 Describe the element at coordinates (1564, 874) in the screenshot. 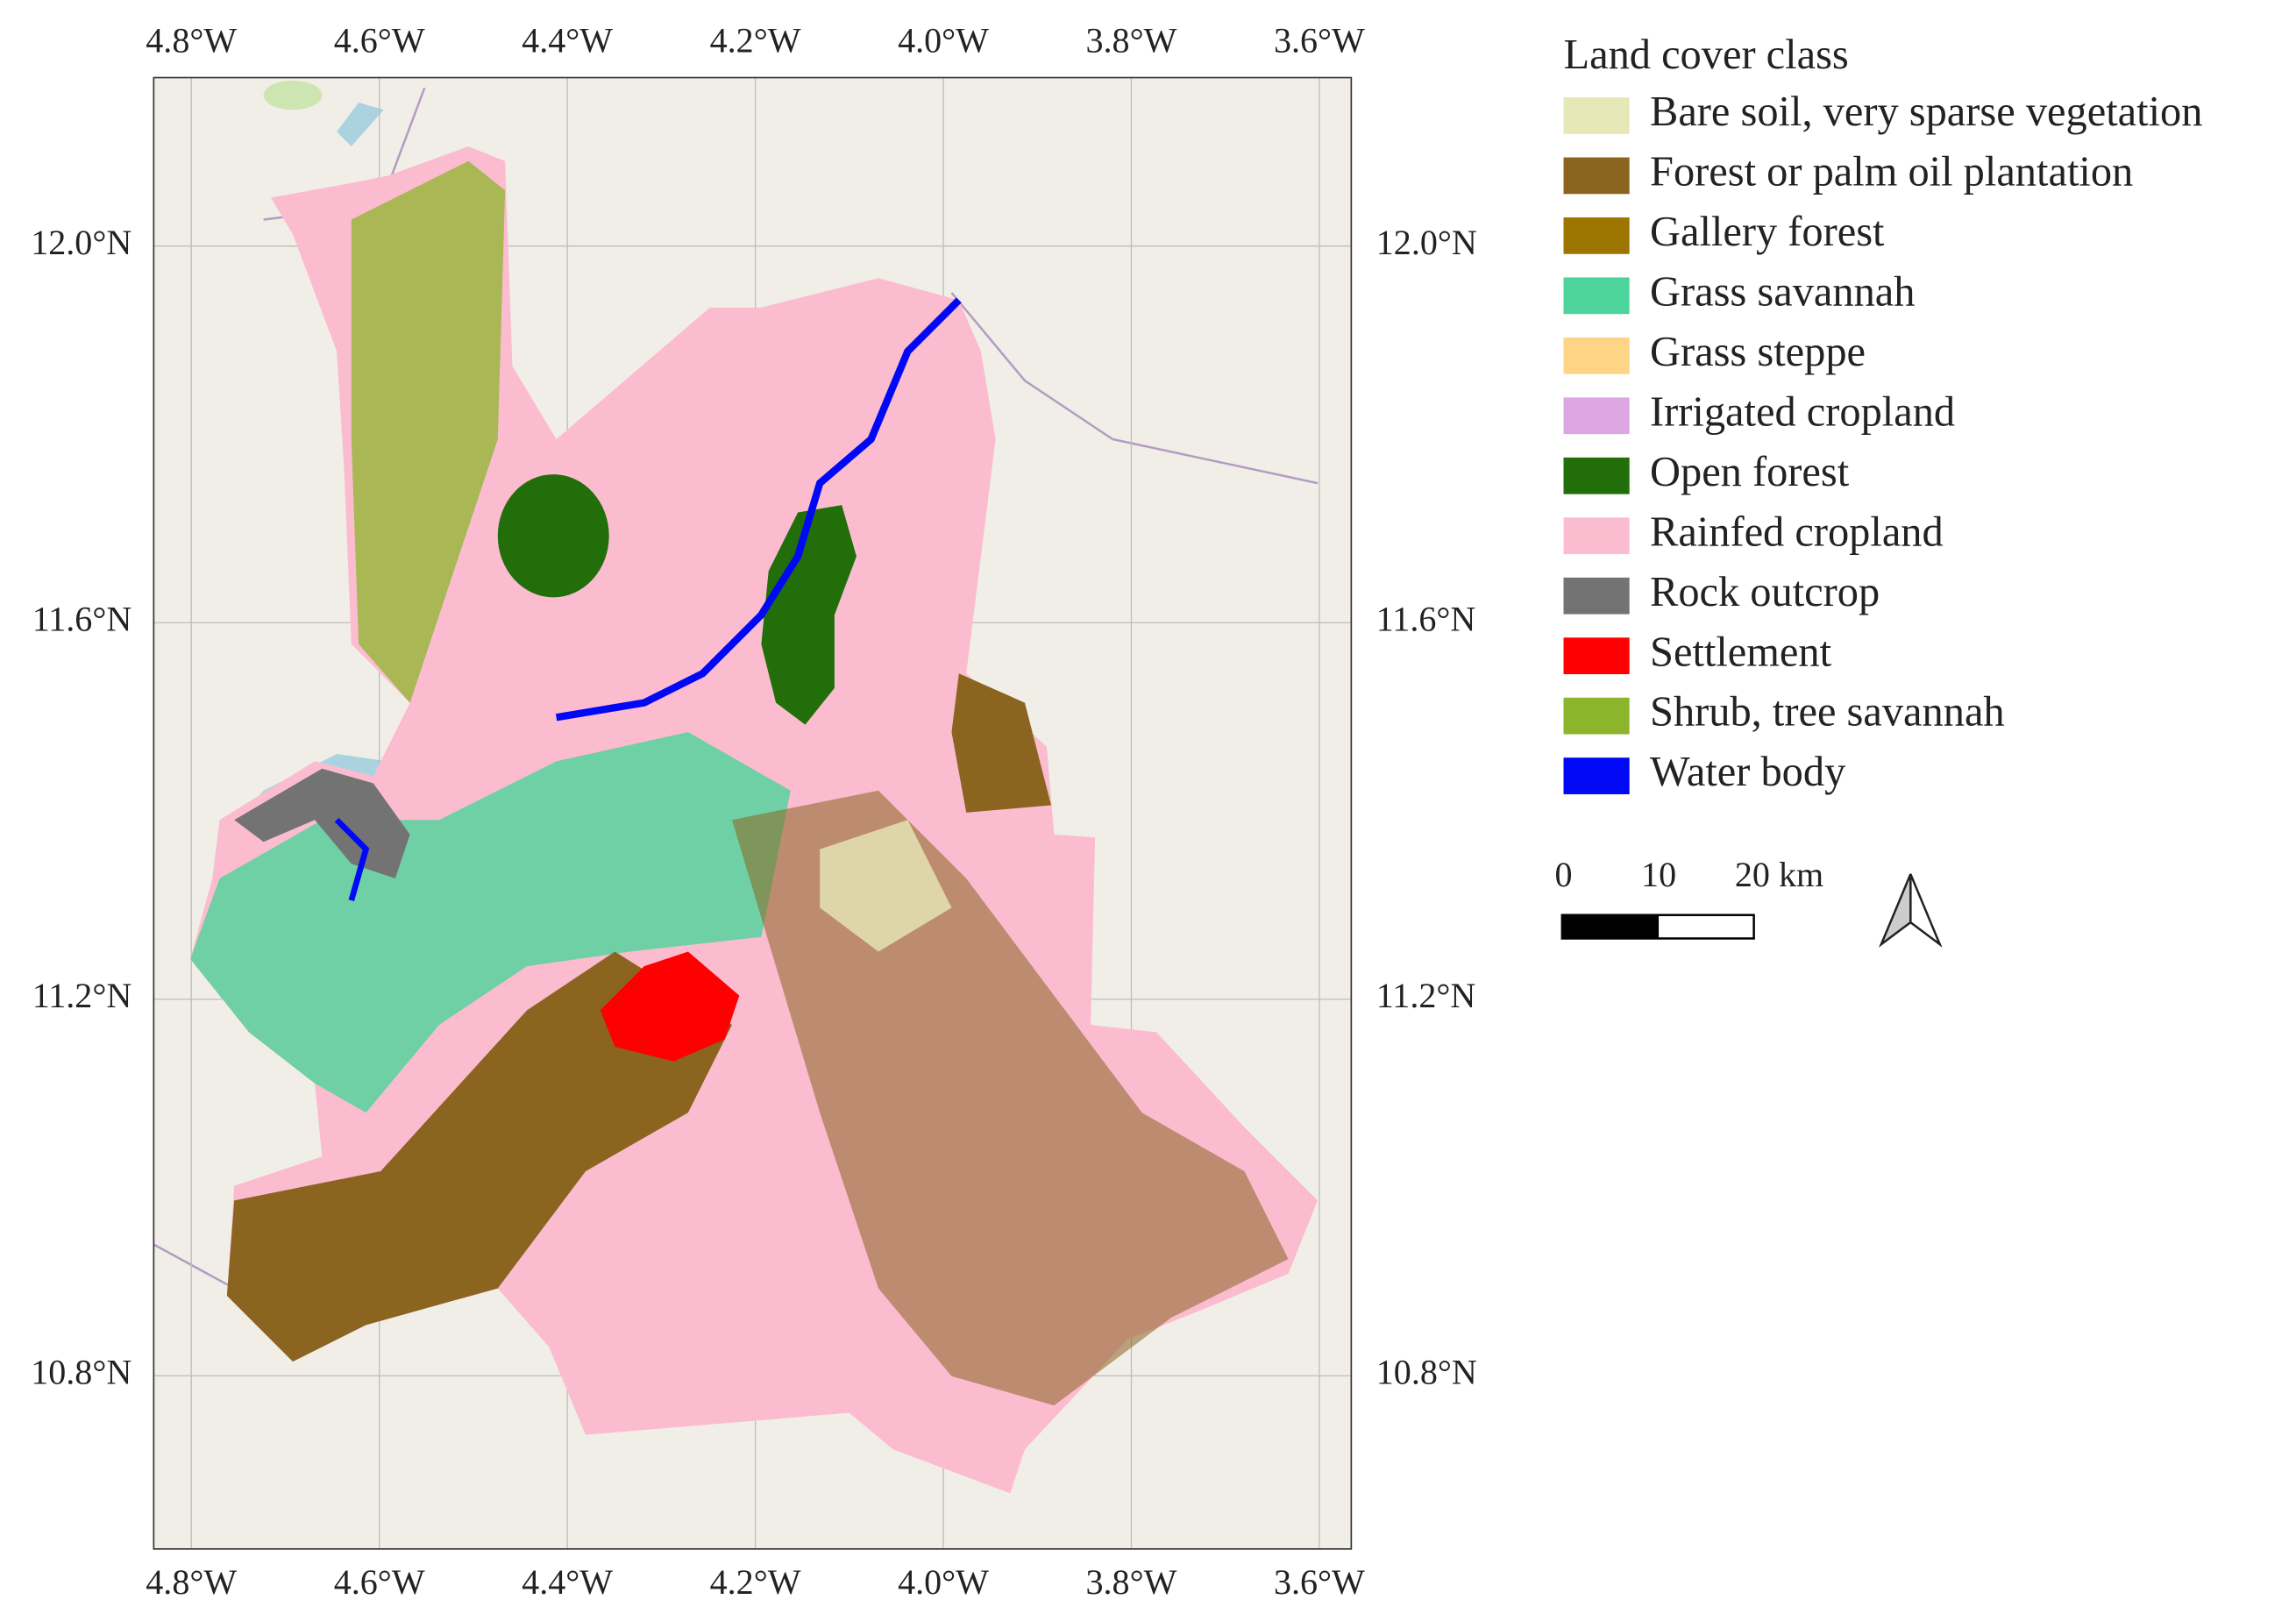

I see `scale-label: 0` at that location.